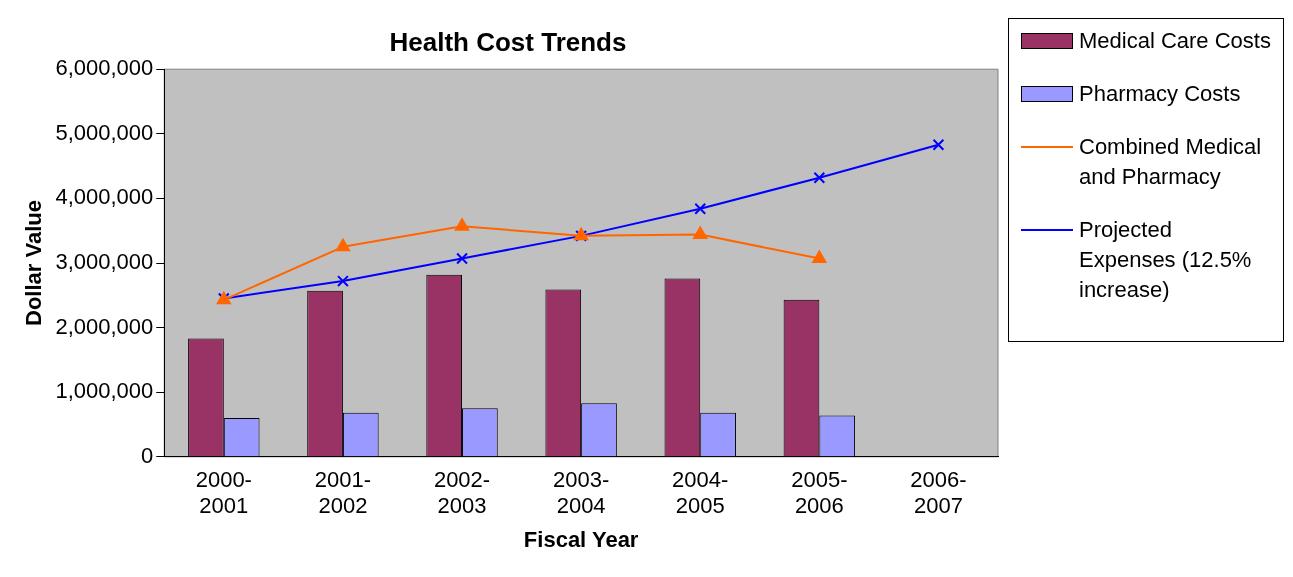 The height and width of the screenshot is (577, 1293). I want to click on x-tick-label: 2000-2001, so click(223, 493).